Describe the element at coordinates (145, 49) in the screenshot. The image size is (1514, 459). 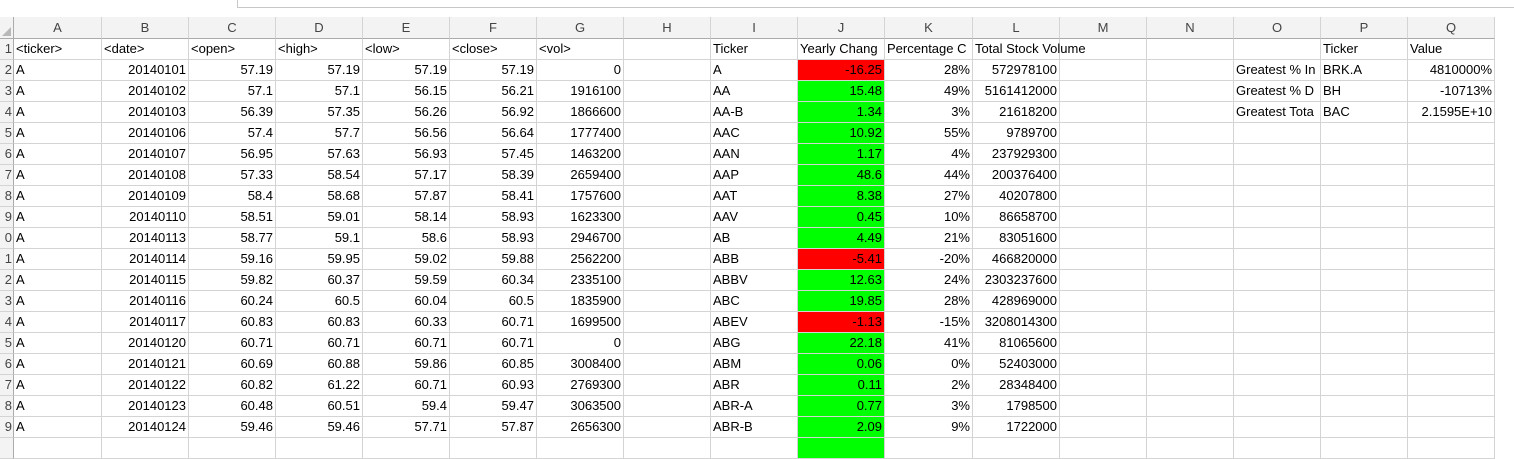
I see `header-cell: <date>` at that location.